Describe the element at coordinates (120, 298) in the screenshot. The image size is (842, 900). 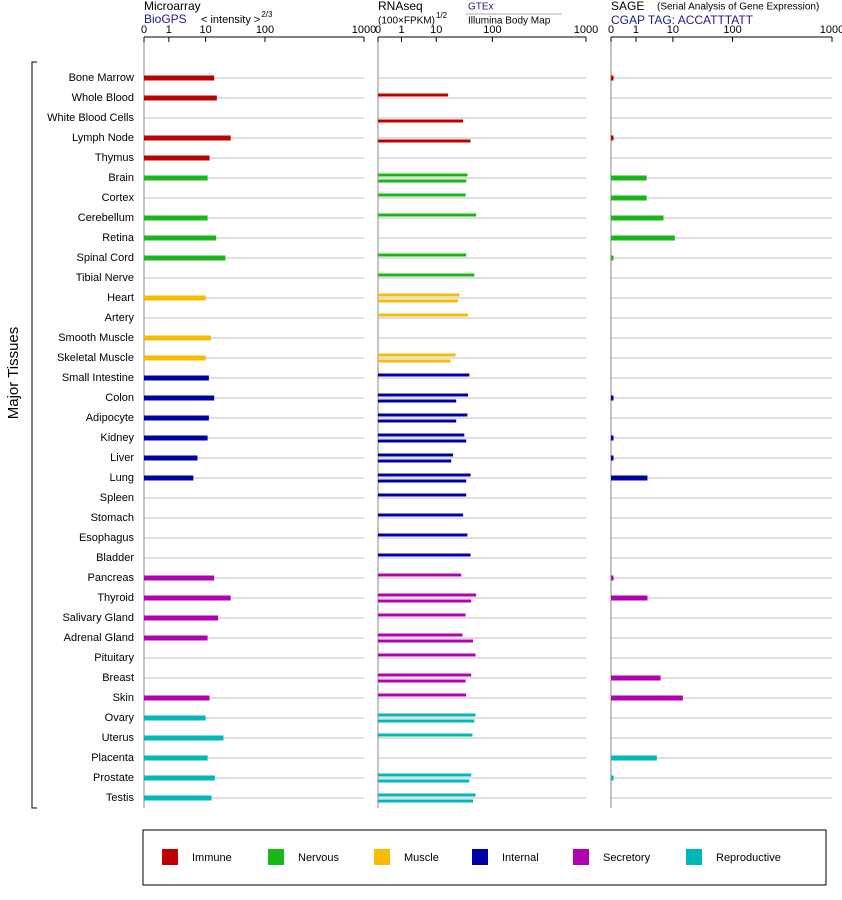
I see `tissue-label: Heart` at that location.